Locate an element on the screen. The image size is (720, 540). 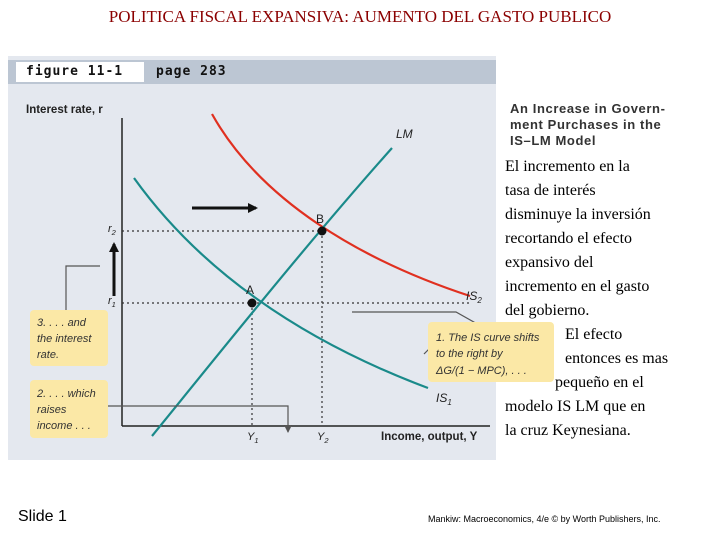
annotation-box-3: 3. . . . and the interest rate. is located at coordinates (69, 338).